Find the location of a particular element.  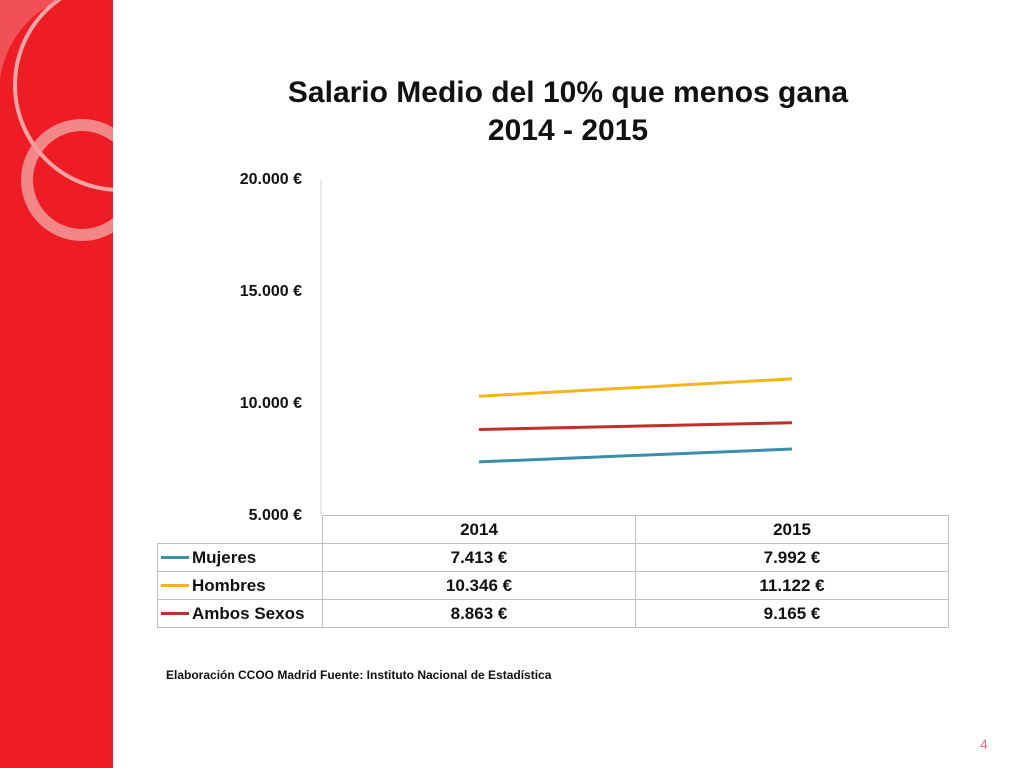

series-line-mujeres is located at coordinates (635, 455).